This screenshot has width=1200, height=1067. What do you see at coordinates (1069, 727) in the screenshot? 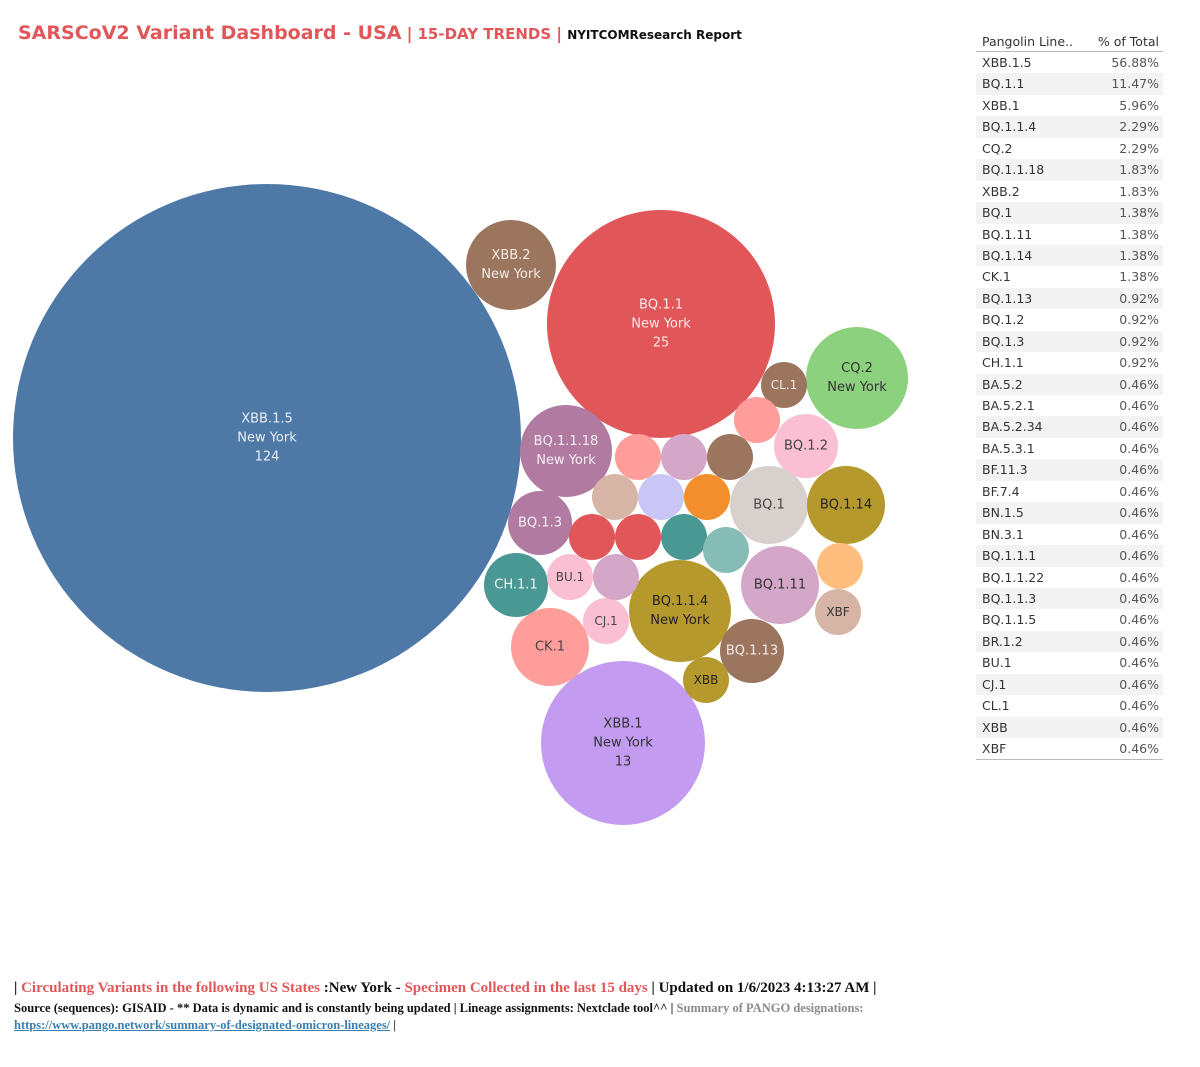
I see `table-row: XBB 0.46%` at bounding box center [1069, 727].